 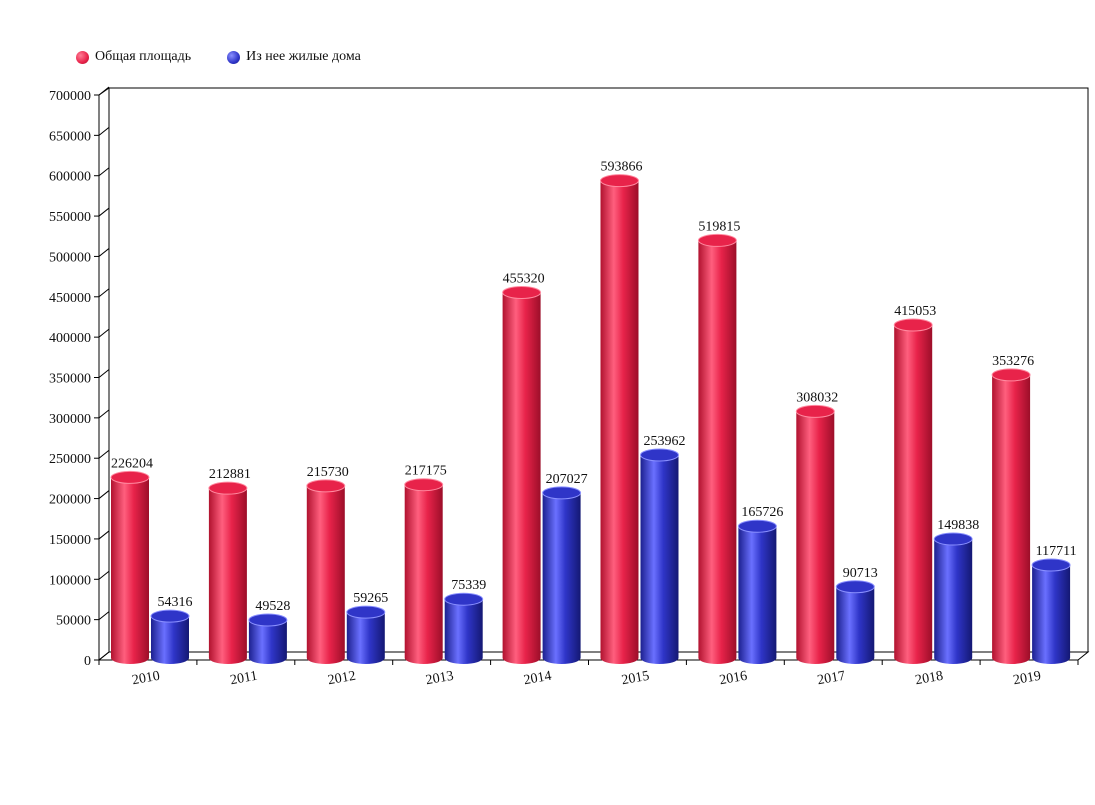 What do you see at coordinates (1027, 679) in the screenshot?
I see `x-tick-label: 2019` at bounding box center [1027, 679].